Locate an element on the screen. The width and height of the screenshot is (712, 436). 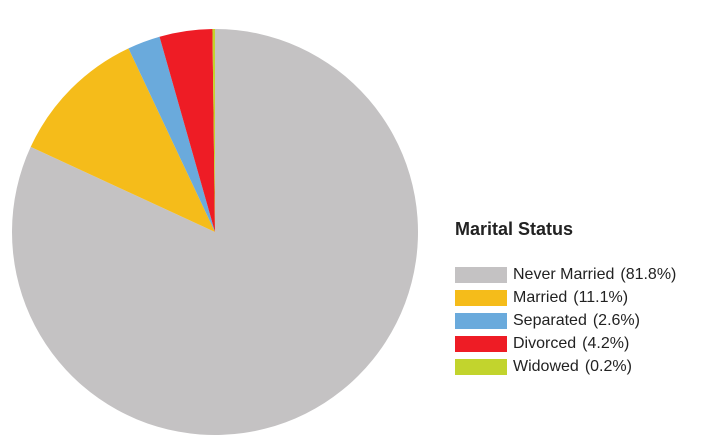
legend-label: Married is located at coordinates (540, 297).